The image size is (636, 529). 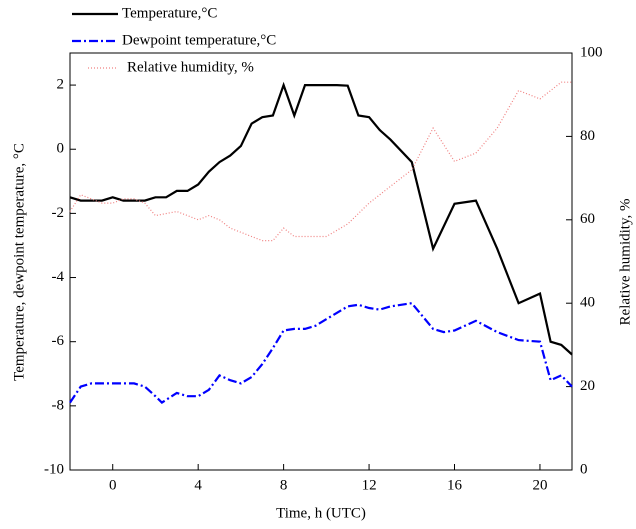 I want to click on y2-tick-label: 60, so click(x=587, y=219).